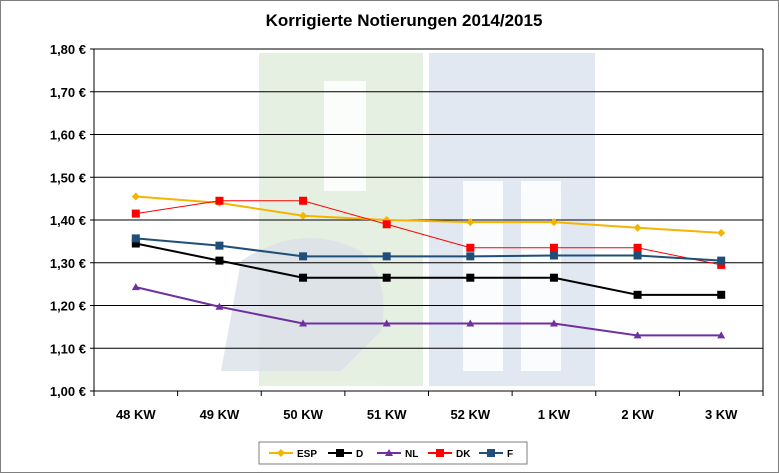 The image size is (779, 473). What do you see at coordinates (68, 177) in the screenshot?
I see `y-tick-label: 1,50 €` at bounding box center [68, 177].